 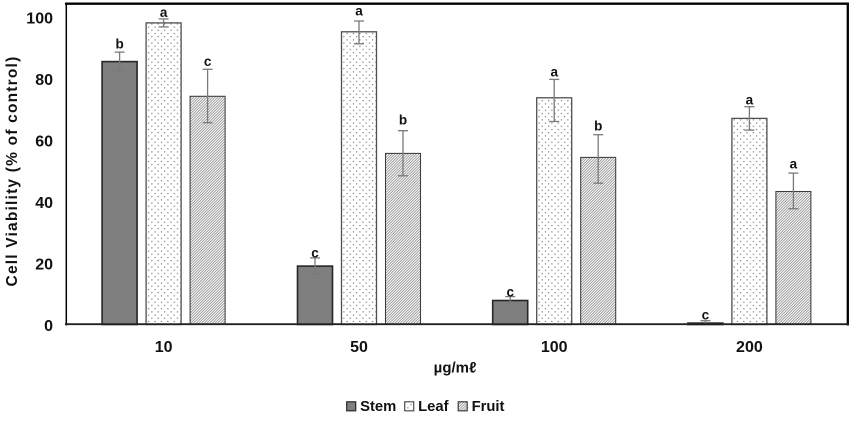 What do you see at coordinates (12, 171) in the screenshot?
I see `svg-text: Cell Viability (% of control)` at bounding box center [12, 171].